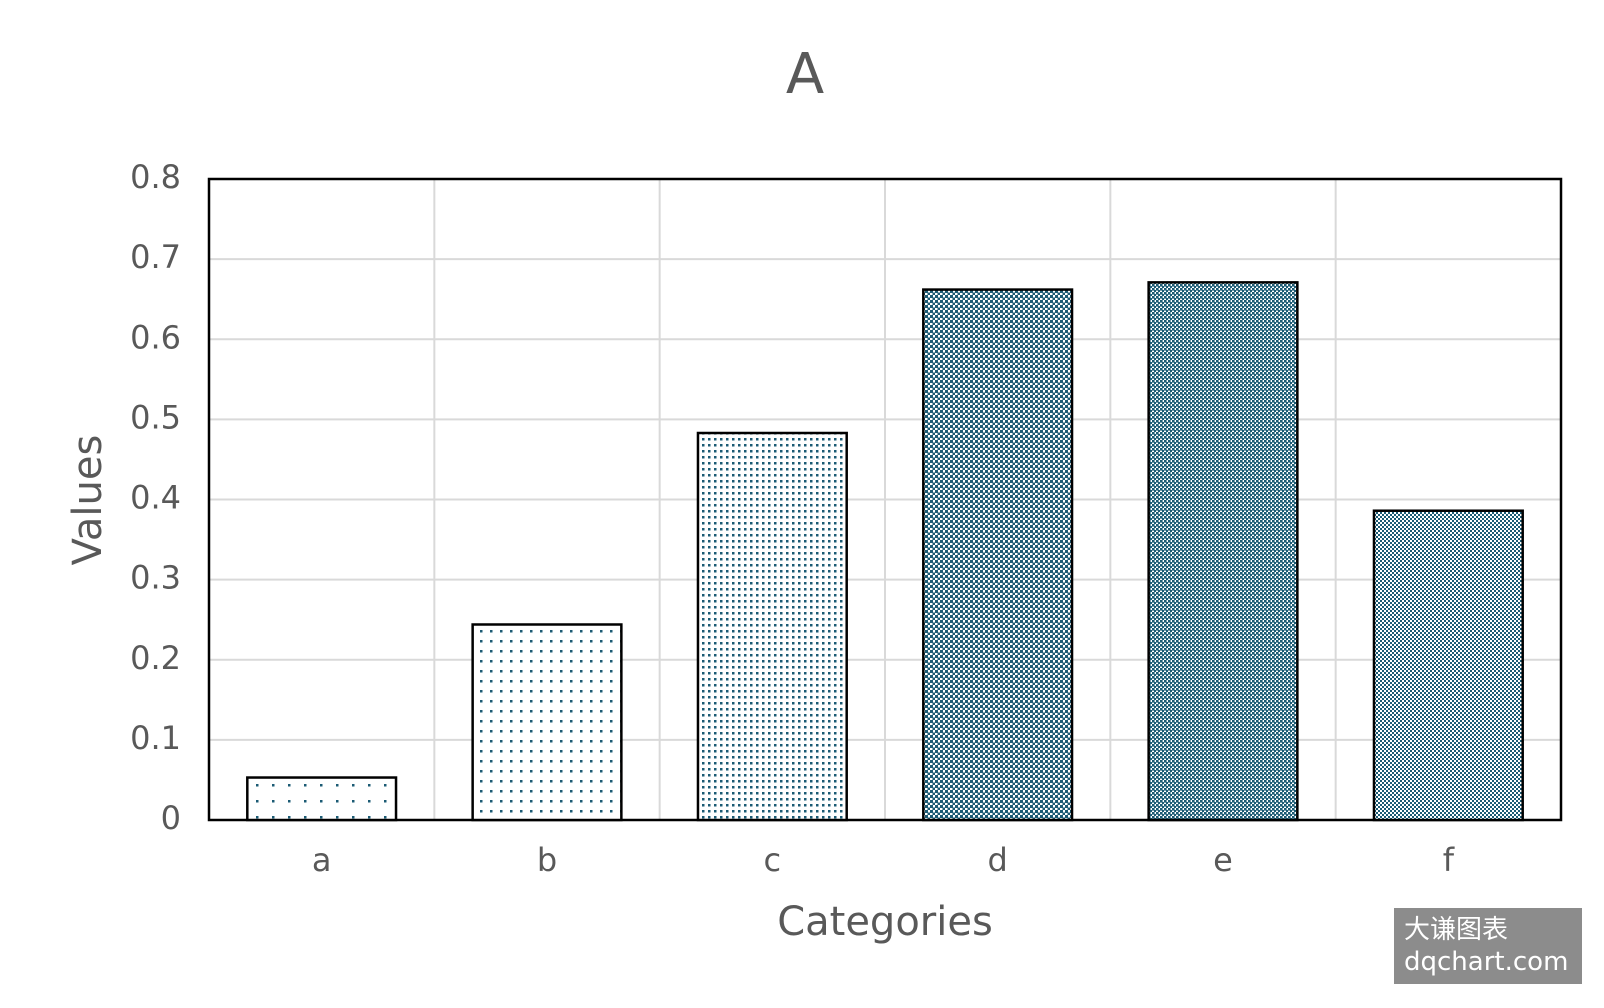 The height and width of the screenshot is (1008, 1604). Describe the element at coordinates (155, 257) in the screenshot. I see `y-tick-label: 0.7` at that location.